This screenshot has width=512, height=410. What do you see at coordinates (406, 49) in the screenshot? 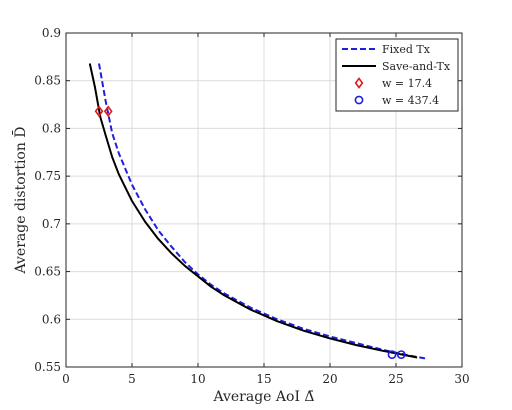
I see `legend-label: Fixed Tx` at bounding box center [406, 49].